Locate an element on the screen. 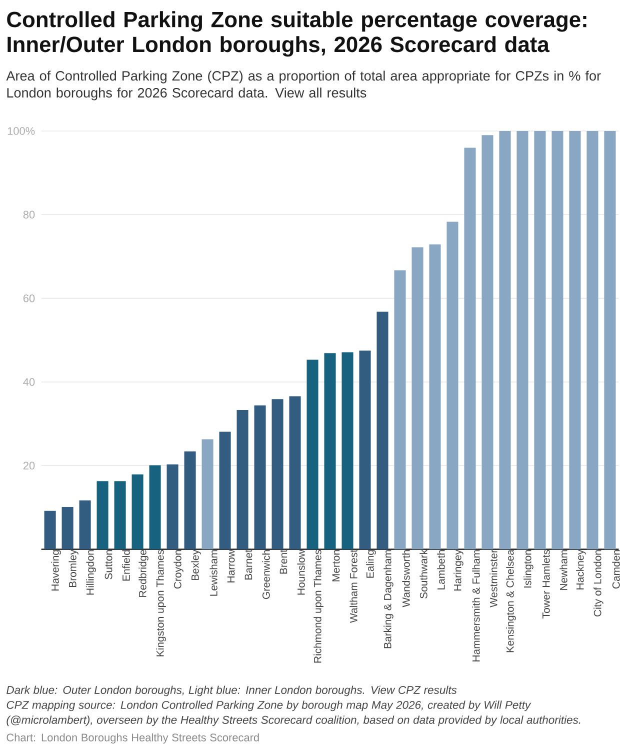 The height and width of the screenshot is (751, 624). text: Chart: London Boroughs Healthy Streets Scorecard is located at coordinates (132, 738).